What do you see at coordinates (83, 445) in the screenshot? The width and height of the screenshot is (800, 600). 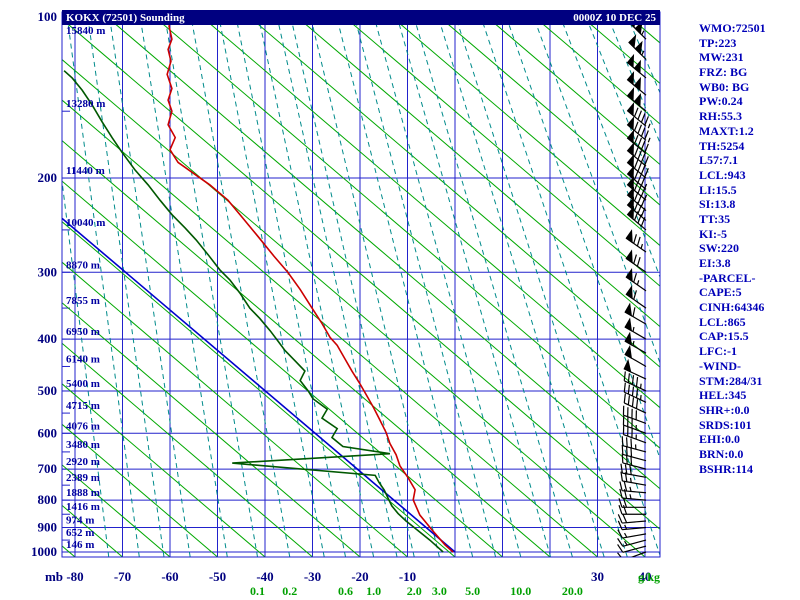 I see `height-label: 3480 m` at bounding box center [83, 445].